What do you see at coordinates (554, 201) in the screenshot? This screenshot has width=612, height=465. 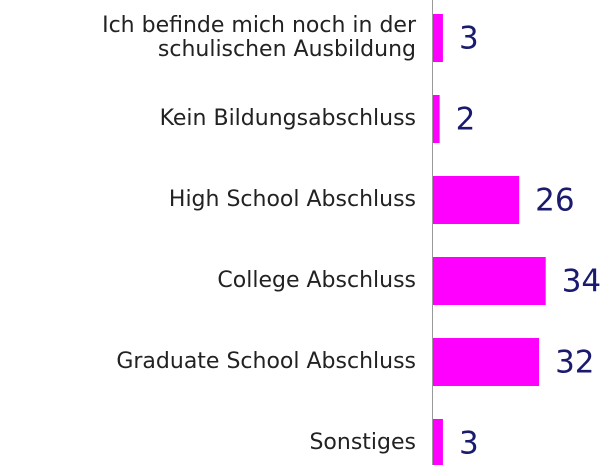 I see `value-label: 26` at bounding box center [554, 201].